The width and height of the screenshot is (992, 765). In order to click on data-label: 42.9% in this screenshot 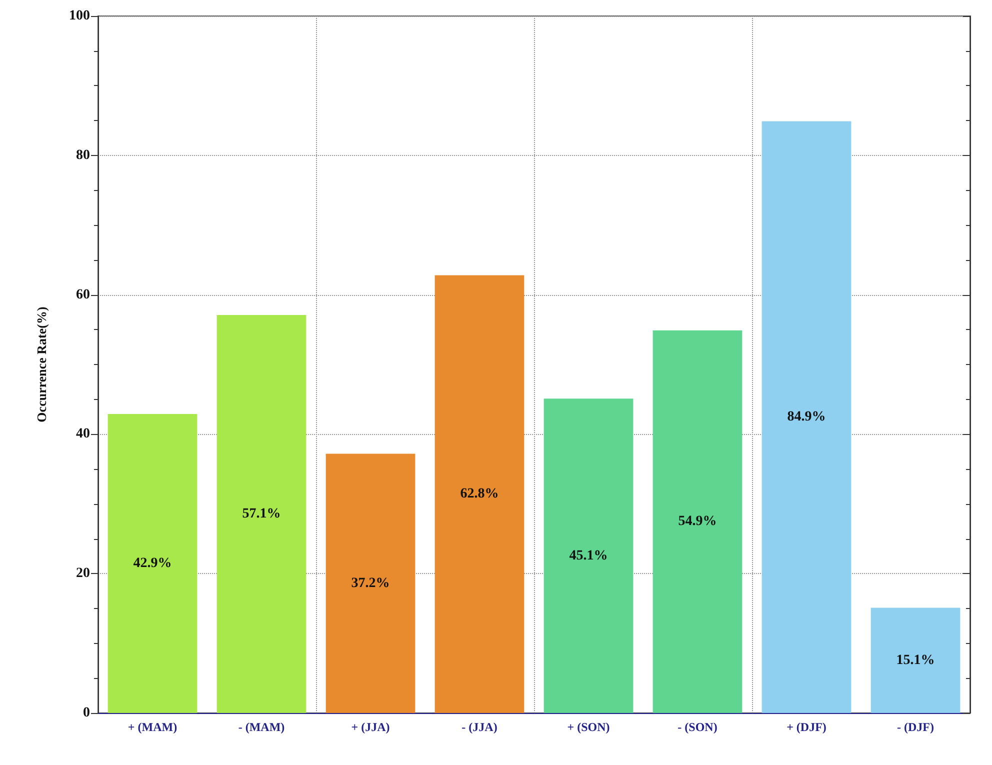, I will do `click(152, 563)`.